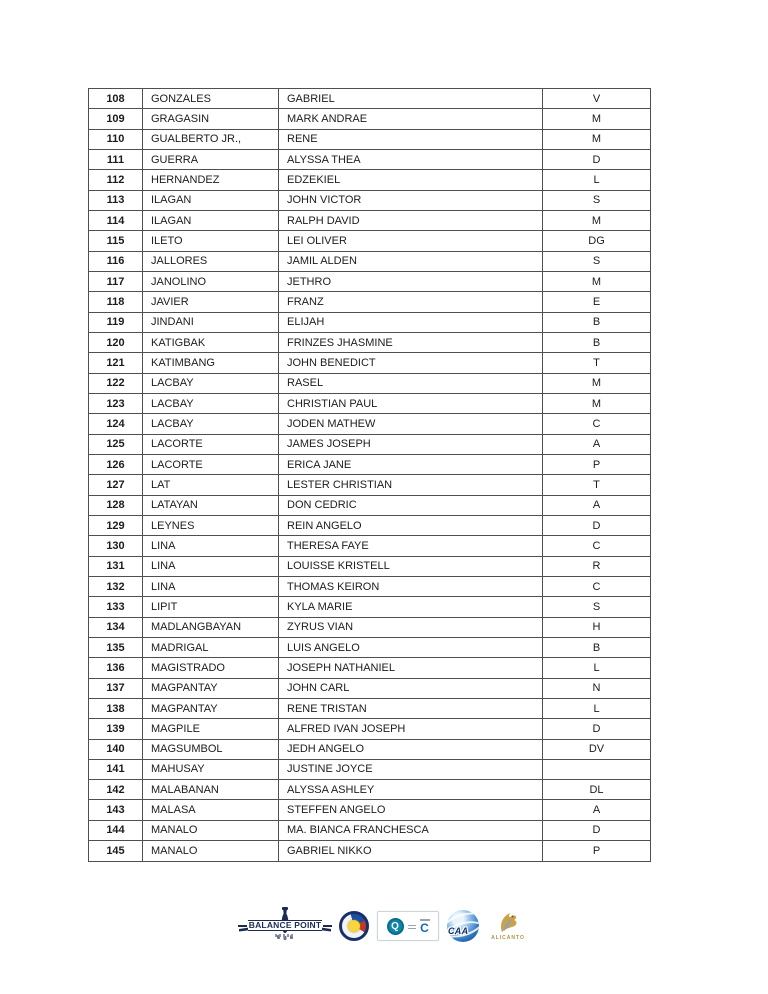 This screenshot has width=768, height=994. I want to click on cell-first-name: RENE, so click(410, 139).